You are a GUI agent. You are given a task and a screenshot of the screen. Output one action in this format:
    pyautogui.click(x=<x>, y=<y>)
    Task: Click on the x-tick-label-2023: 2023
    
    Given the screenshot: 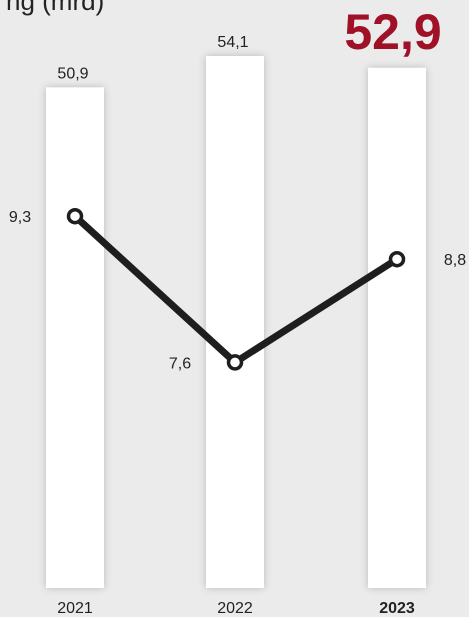 What is the action you would take?
    pyautogui.click(x=397, y=608)
    